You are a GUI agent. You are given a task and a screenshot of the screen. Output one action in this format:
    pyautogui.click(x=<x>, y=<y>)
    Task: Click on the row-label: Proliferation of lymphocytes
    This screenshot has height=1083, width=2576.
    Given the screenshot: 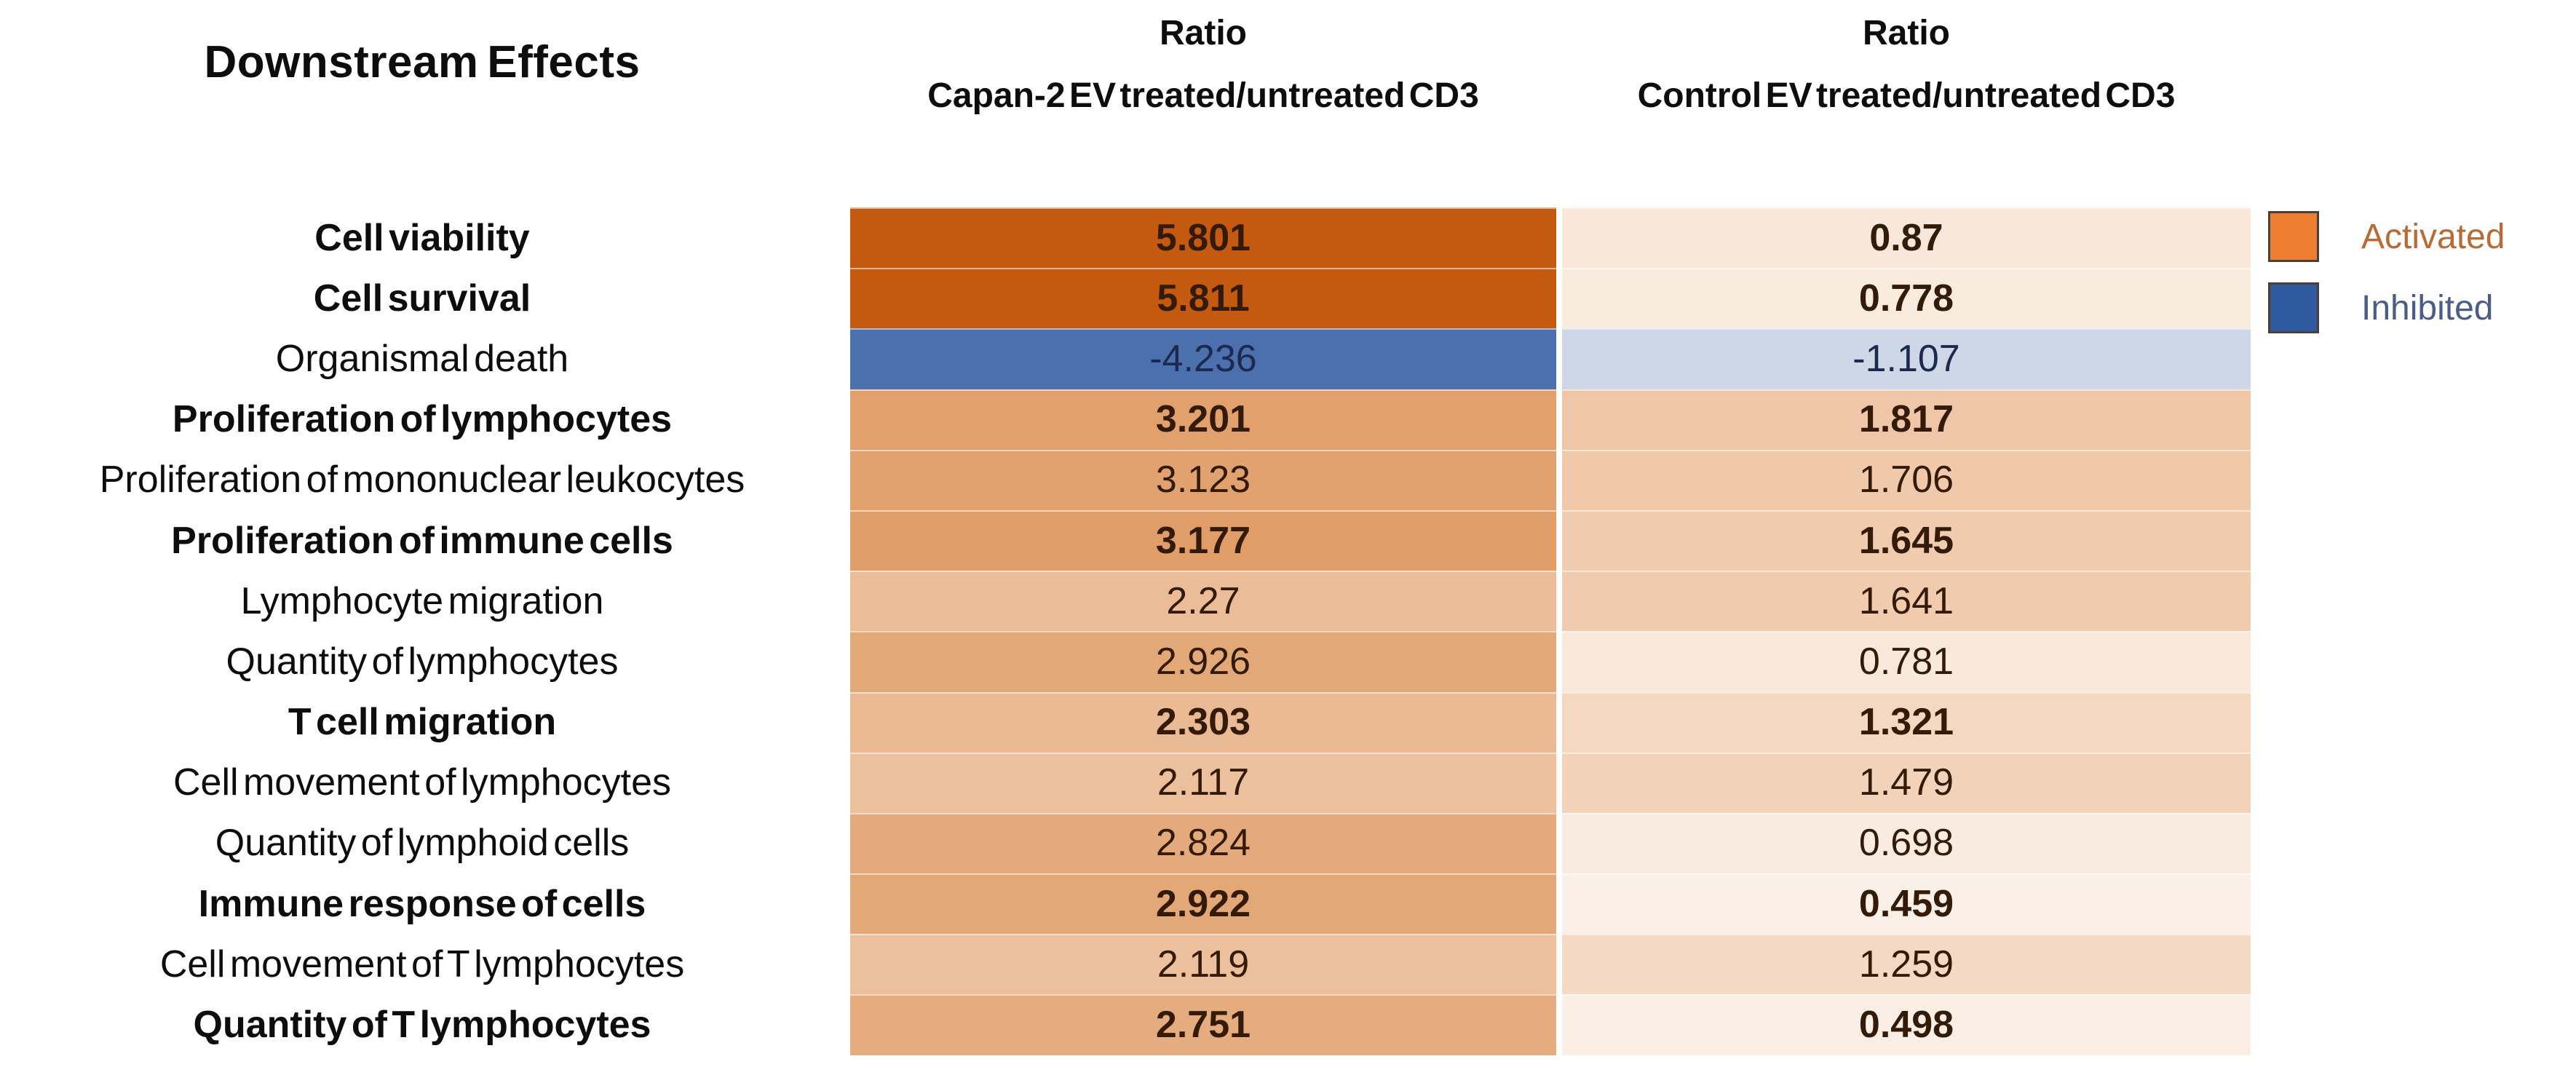 What is the action you would take?
    pyautogui.click(x=422, y=419)
    